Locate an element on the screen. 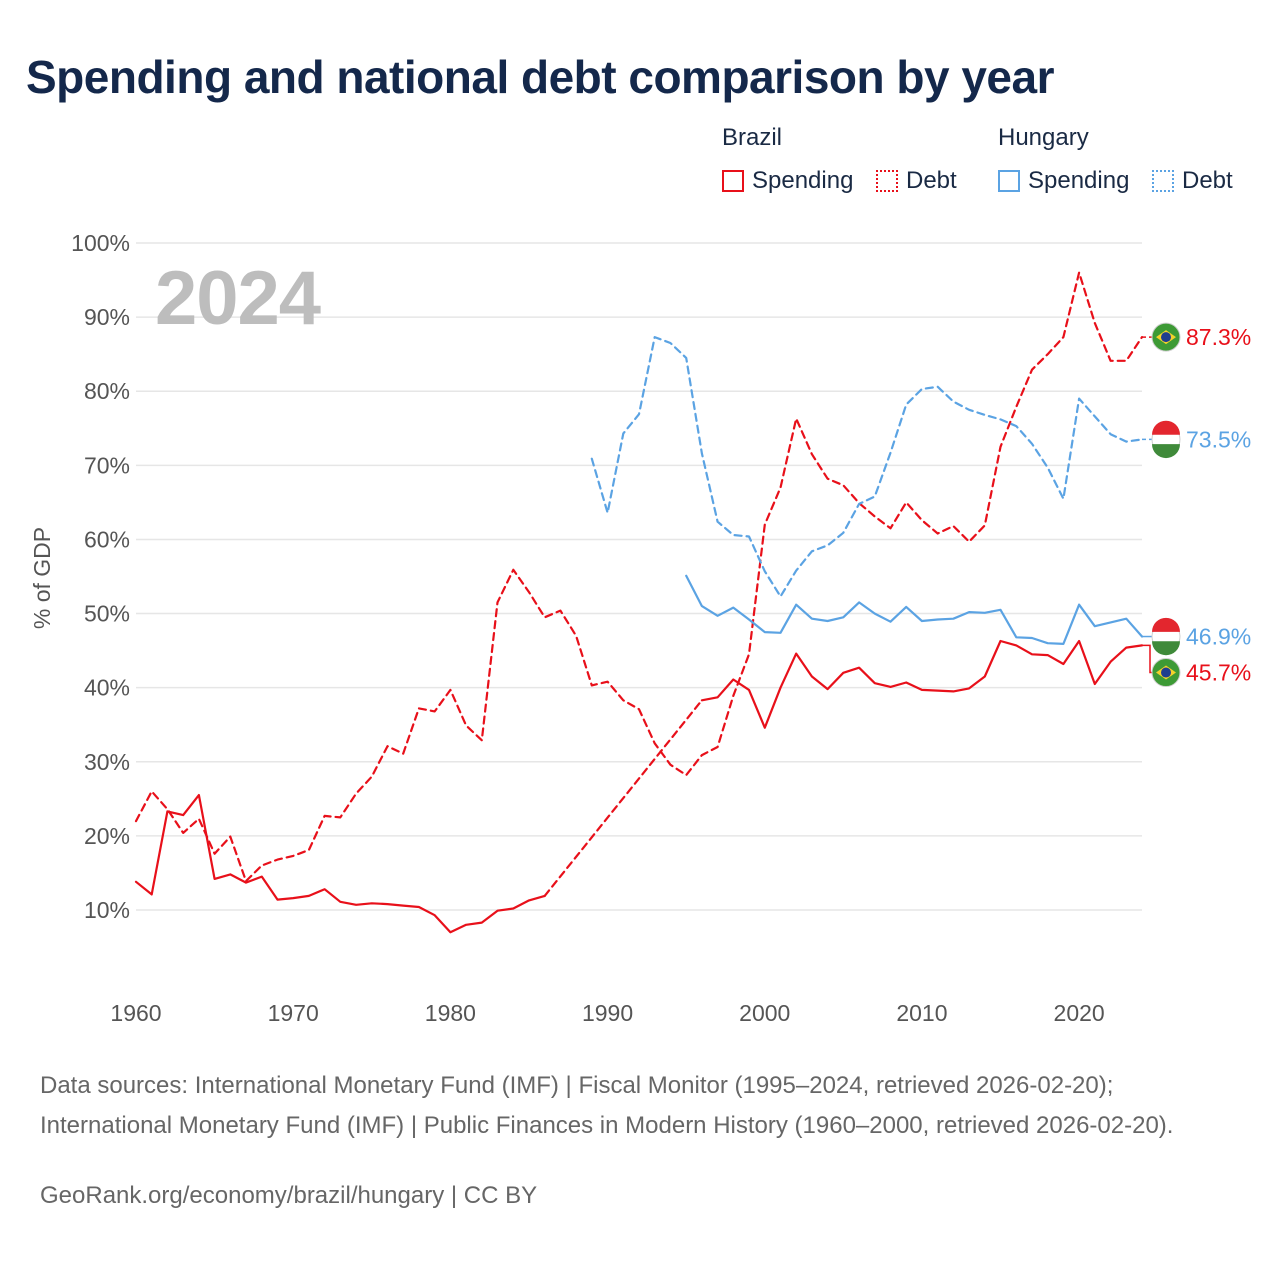 This screenshot has height=1280, width=1280. y-tick-label: 80% is located at coordinates (107, 391).